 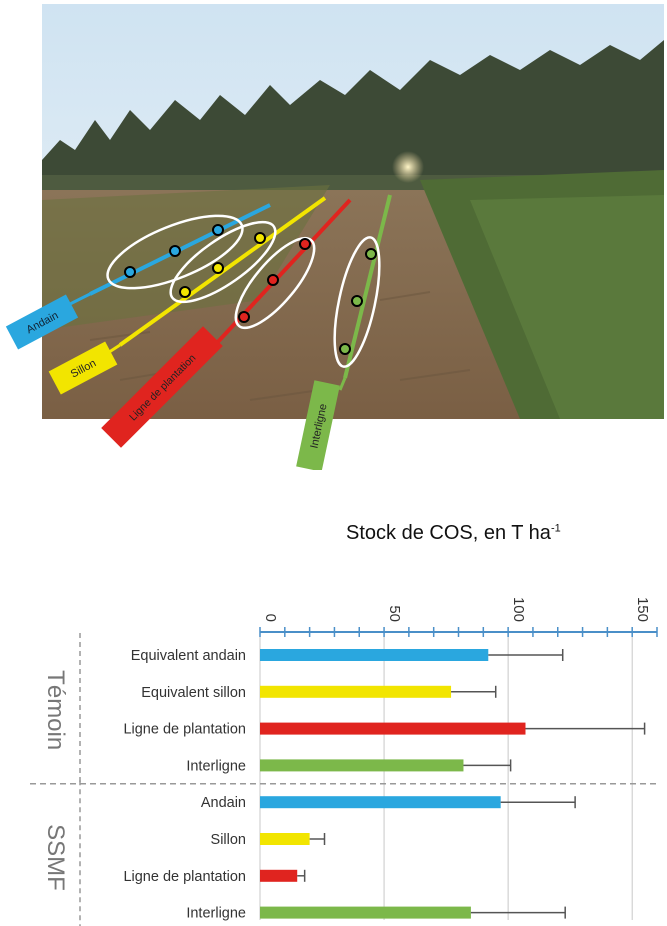 What do you see at coordinates (318, 425) in the screenshot?
I see `label-interligne: Interligne` at bounding box center [318, 425].